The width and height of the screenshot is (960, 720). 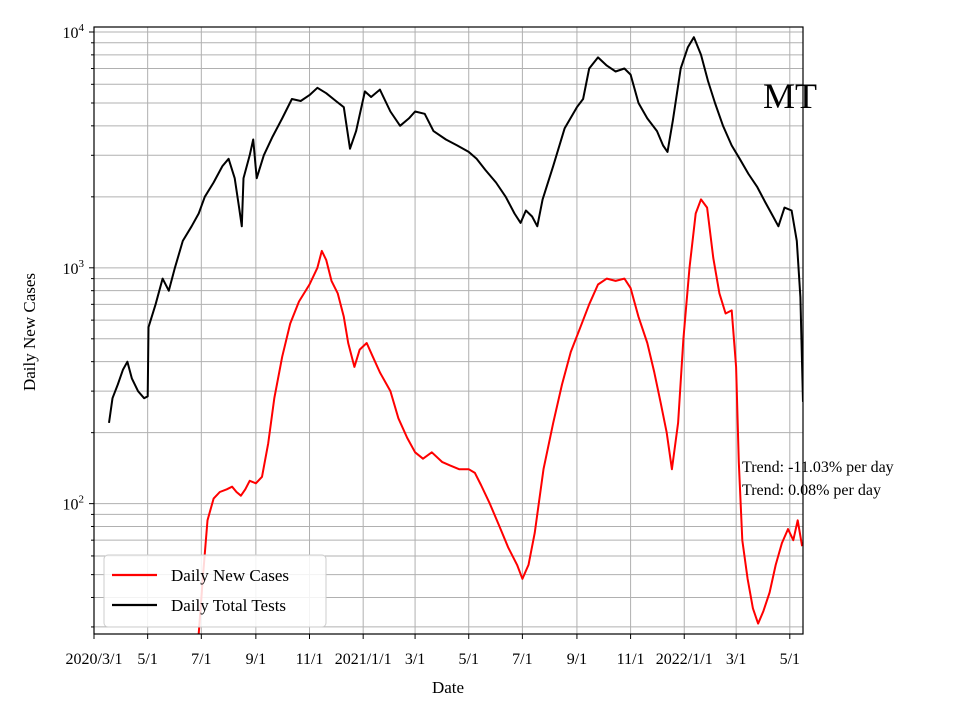 I want to click on y-tick-label: 10³, so click(x=74, y=268).